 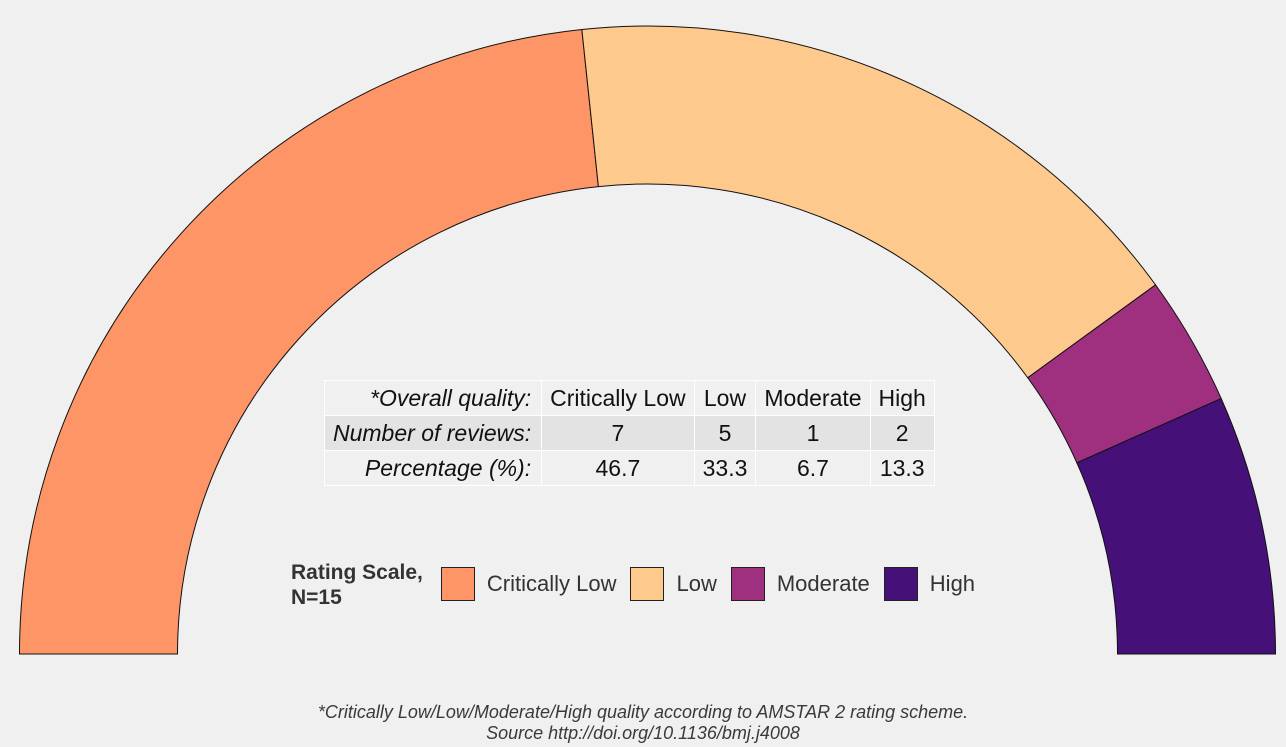 What do you see at coordinates (1176, 526) in the screenshot?
I see `donut-slice-high` at bounding box center [1176, 526].